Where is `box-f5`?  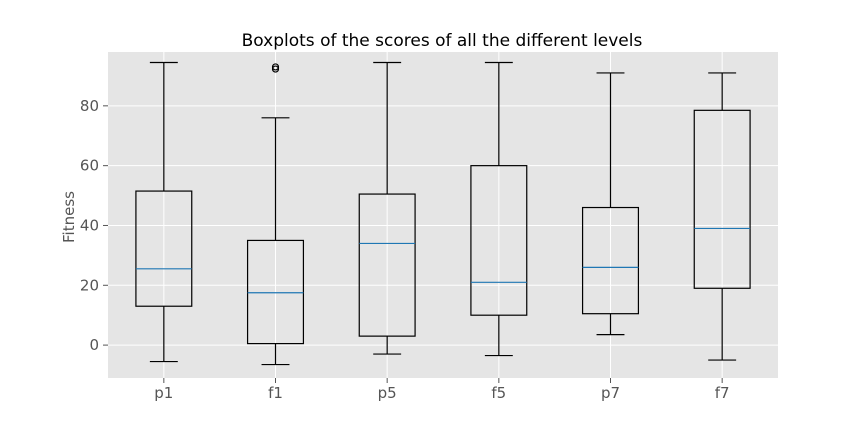
box-f5 is located at coordinates (499, 209).